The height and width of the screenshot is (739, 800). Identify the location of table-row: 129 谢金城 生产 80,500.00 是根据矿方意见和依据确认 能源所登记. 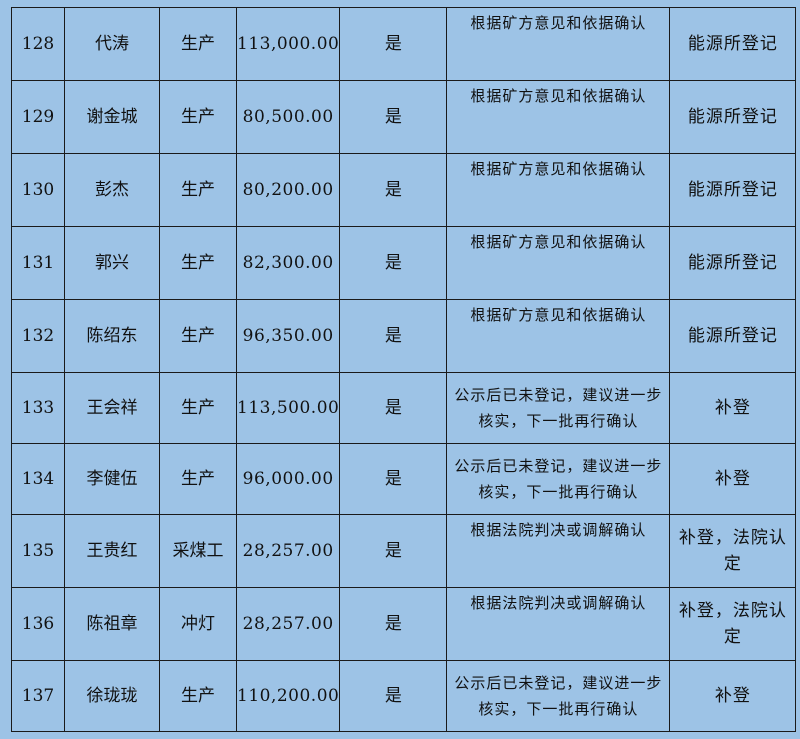
(404, 117).